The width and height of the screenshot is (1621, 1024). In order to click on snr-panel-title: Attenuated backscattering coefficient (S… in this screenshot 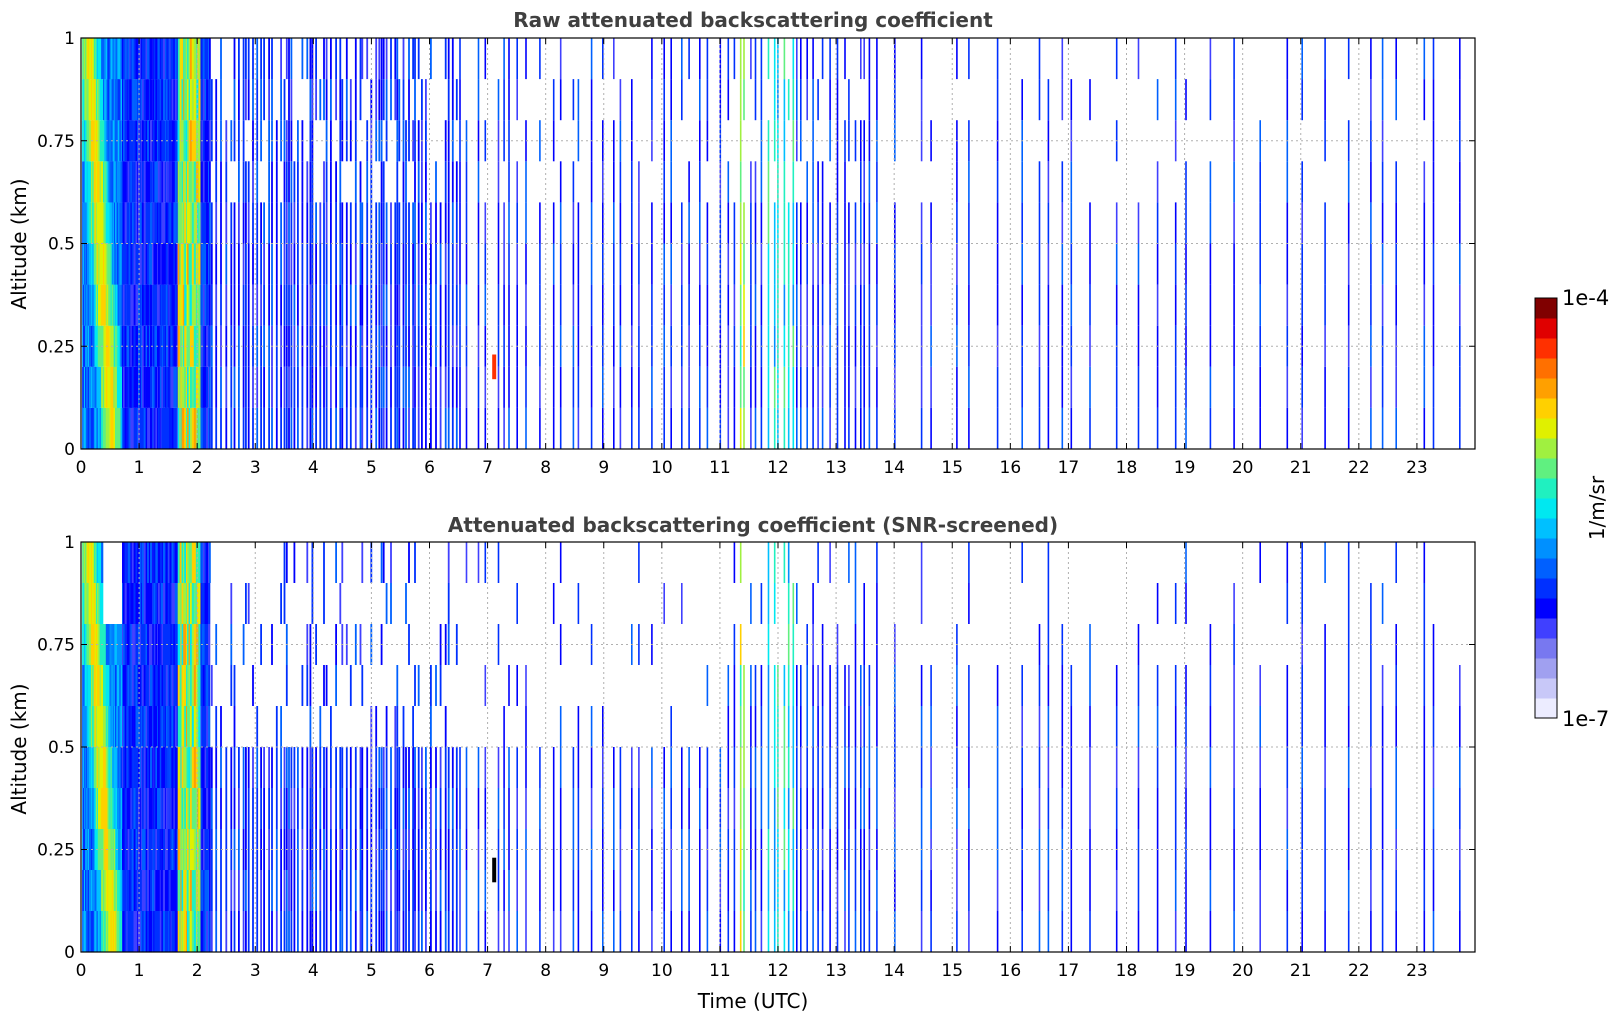, I will do `click(753, 525)`.